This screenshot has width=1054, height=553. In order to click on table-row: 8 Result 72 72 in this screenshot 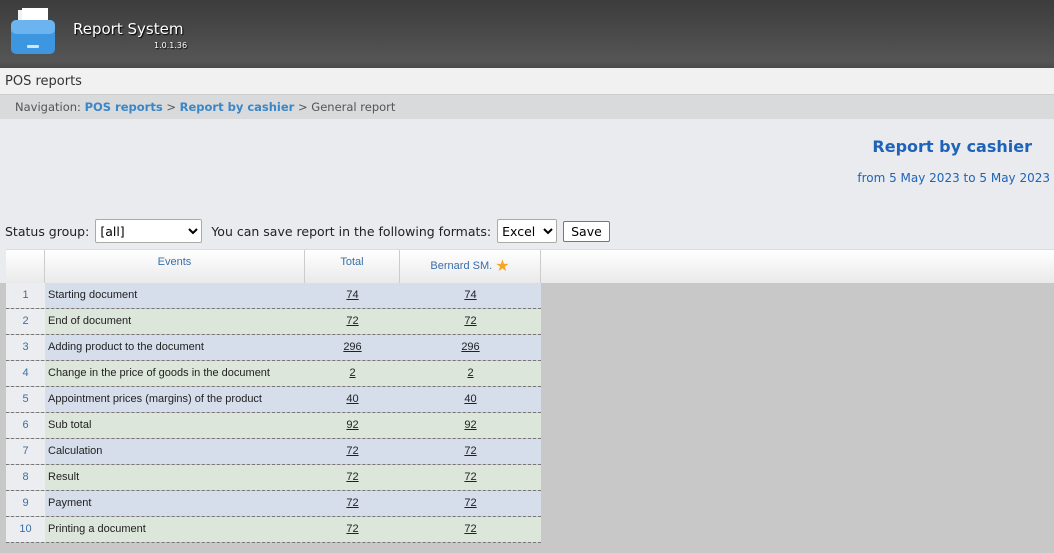, I will do `click(273, 478)`.